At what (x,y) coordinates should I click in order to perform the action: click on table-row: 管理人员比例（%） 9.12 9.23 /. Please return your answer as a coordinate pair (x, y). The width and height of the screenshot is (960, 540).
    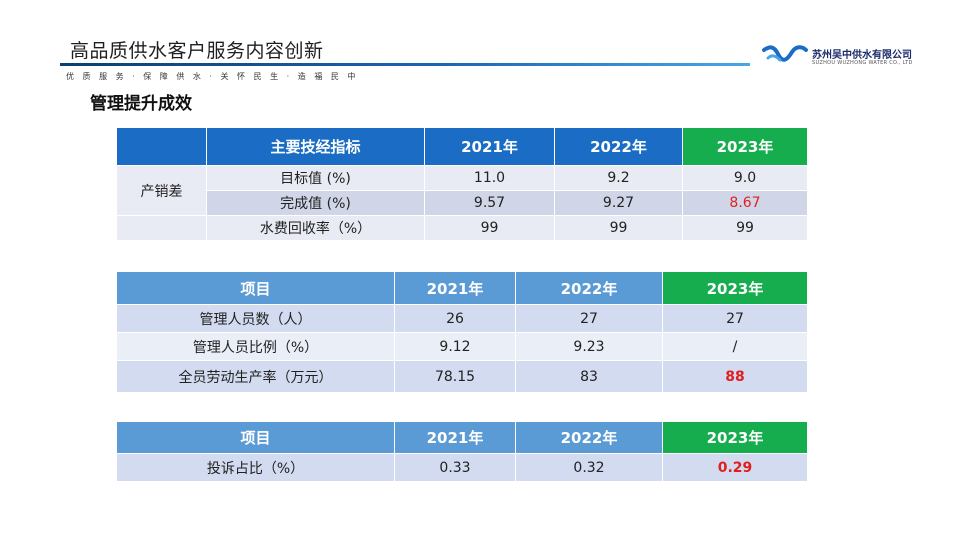
    Looking at the image, I should click on (462, 346).